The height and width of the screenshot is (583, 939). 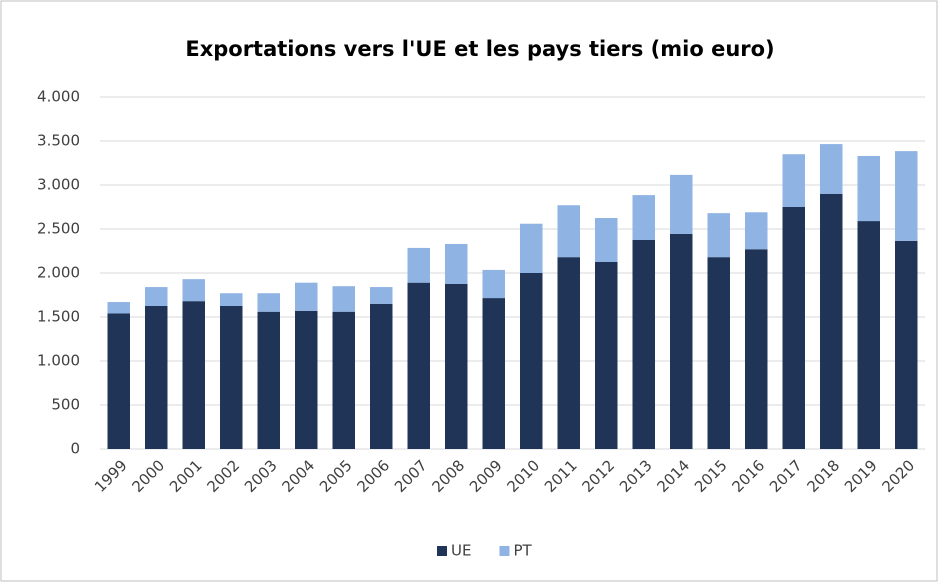 What do you see at coordinates (58, 273) in the screenshot?
I see `y-tick-label: 2.000` at bounding box center [58, 273].